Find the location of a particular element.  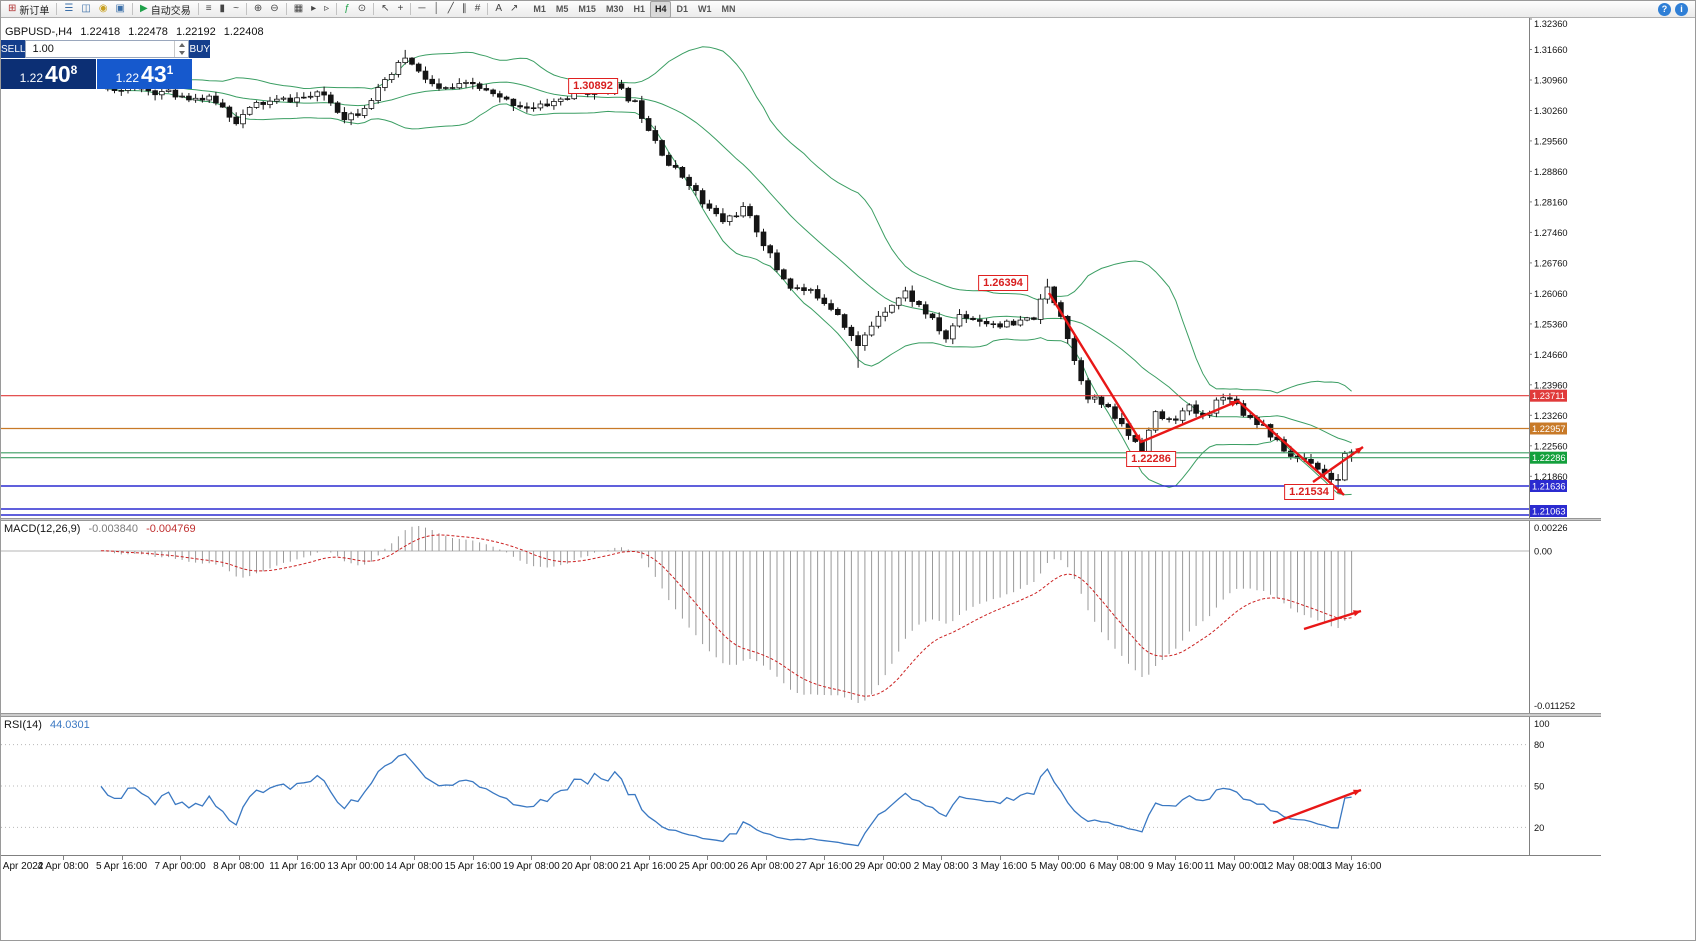

terminal-icon: ▣ is located at coordinates (120, 9).